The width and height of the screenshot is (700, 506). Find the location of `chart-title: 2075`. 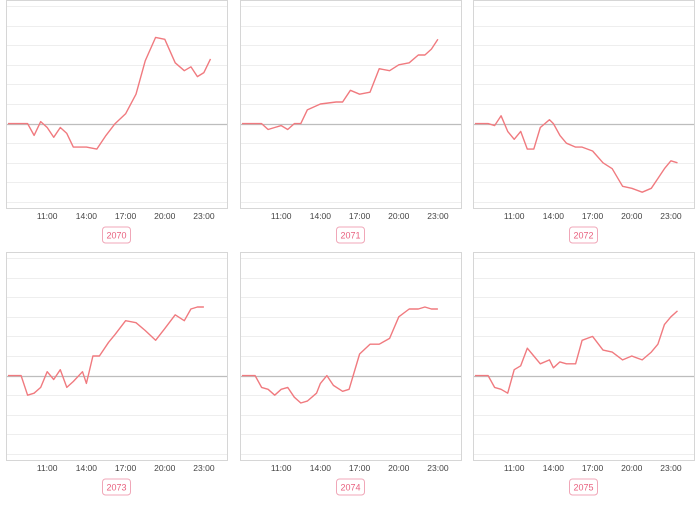

chart-title: 2075 is located at coordinates (583, 488).